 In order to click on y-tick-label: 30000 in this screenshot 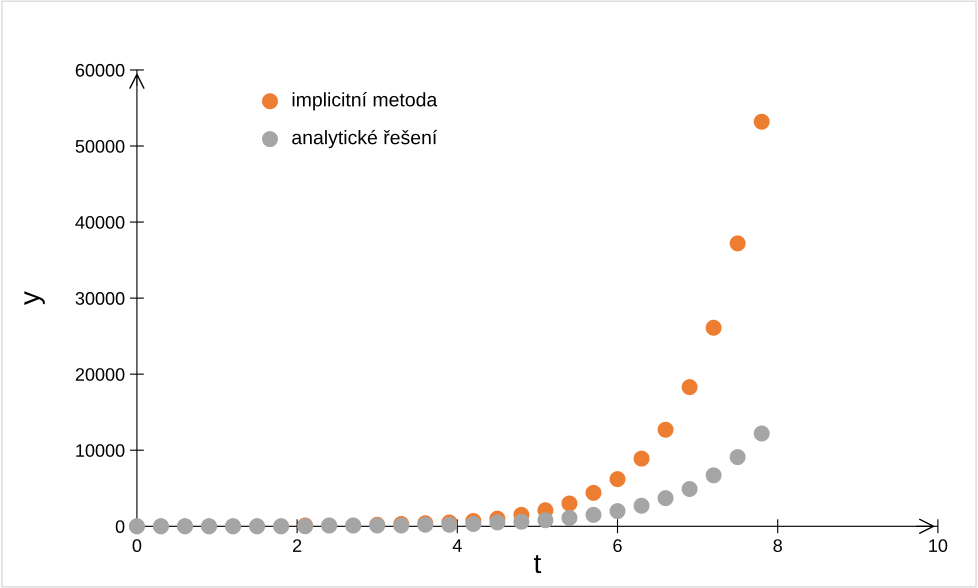, I will do `click(100, 298)`.